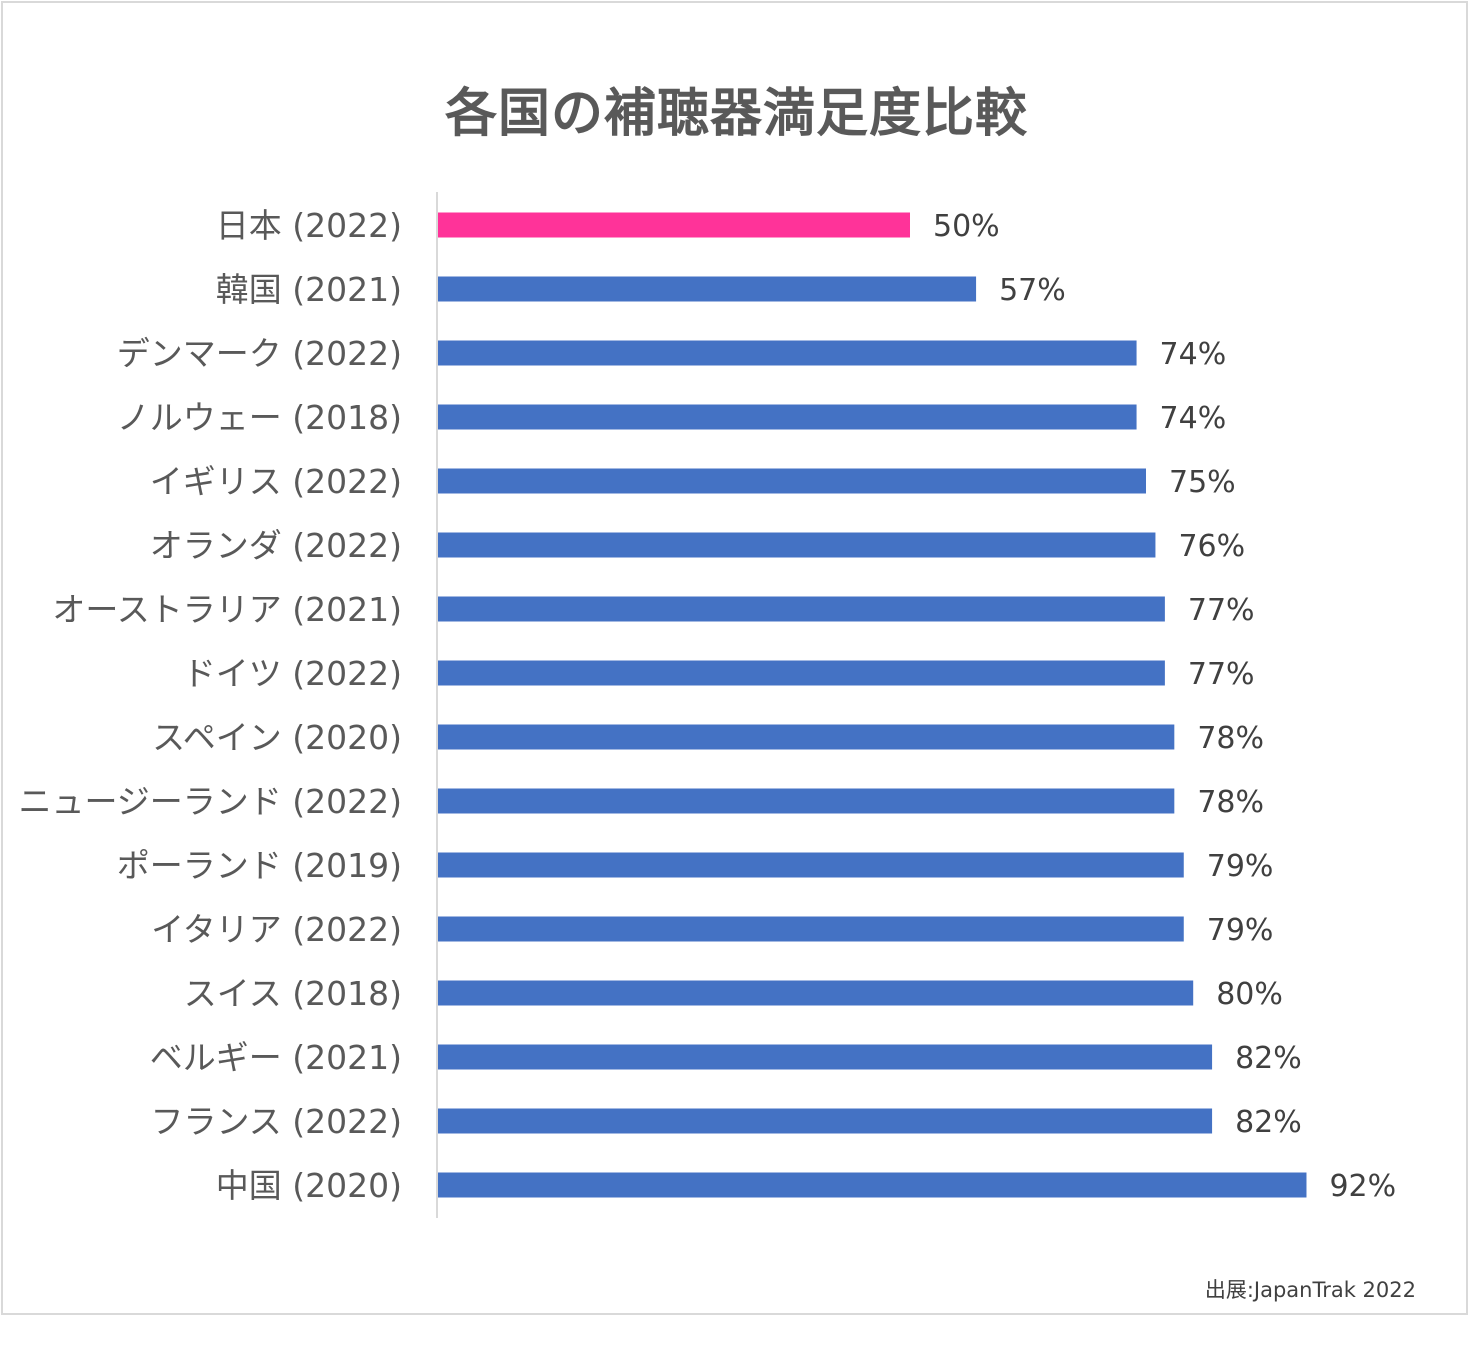 The height and width of the screenshot is (1350, 1469). I want to click on category-label: オーストラリア (2021), so click(227, 609).